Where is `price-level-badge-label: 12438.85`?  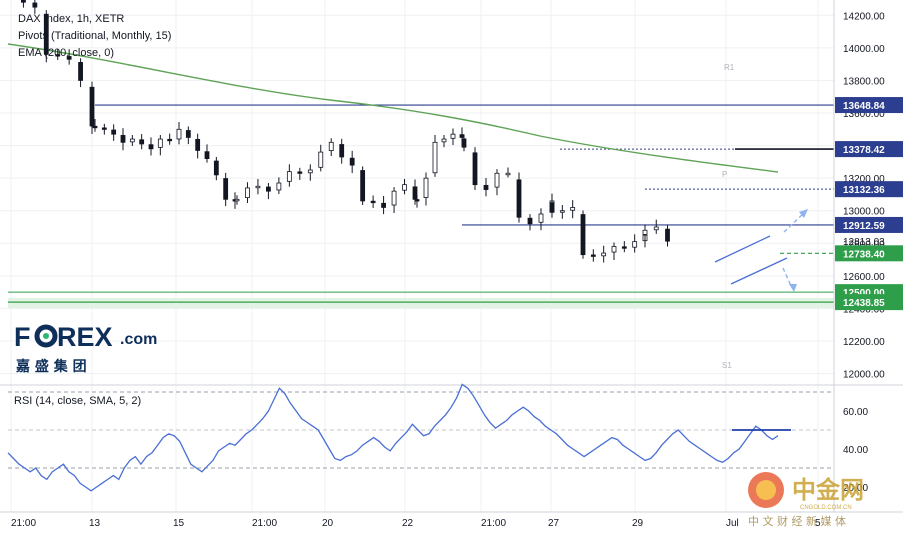
price-level-badge-label: 12438.85 is located at coordinates (864, 303).